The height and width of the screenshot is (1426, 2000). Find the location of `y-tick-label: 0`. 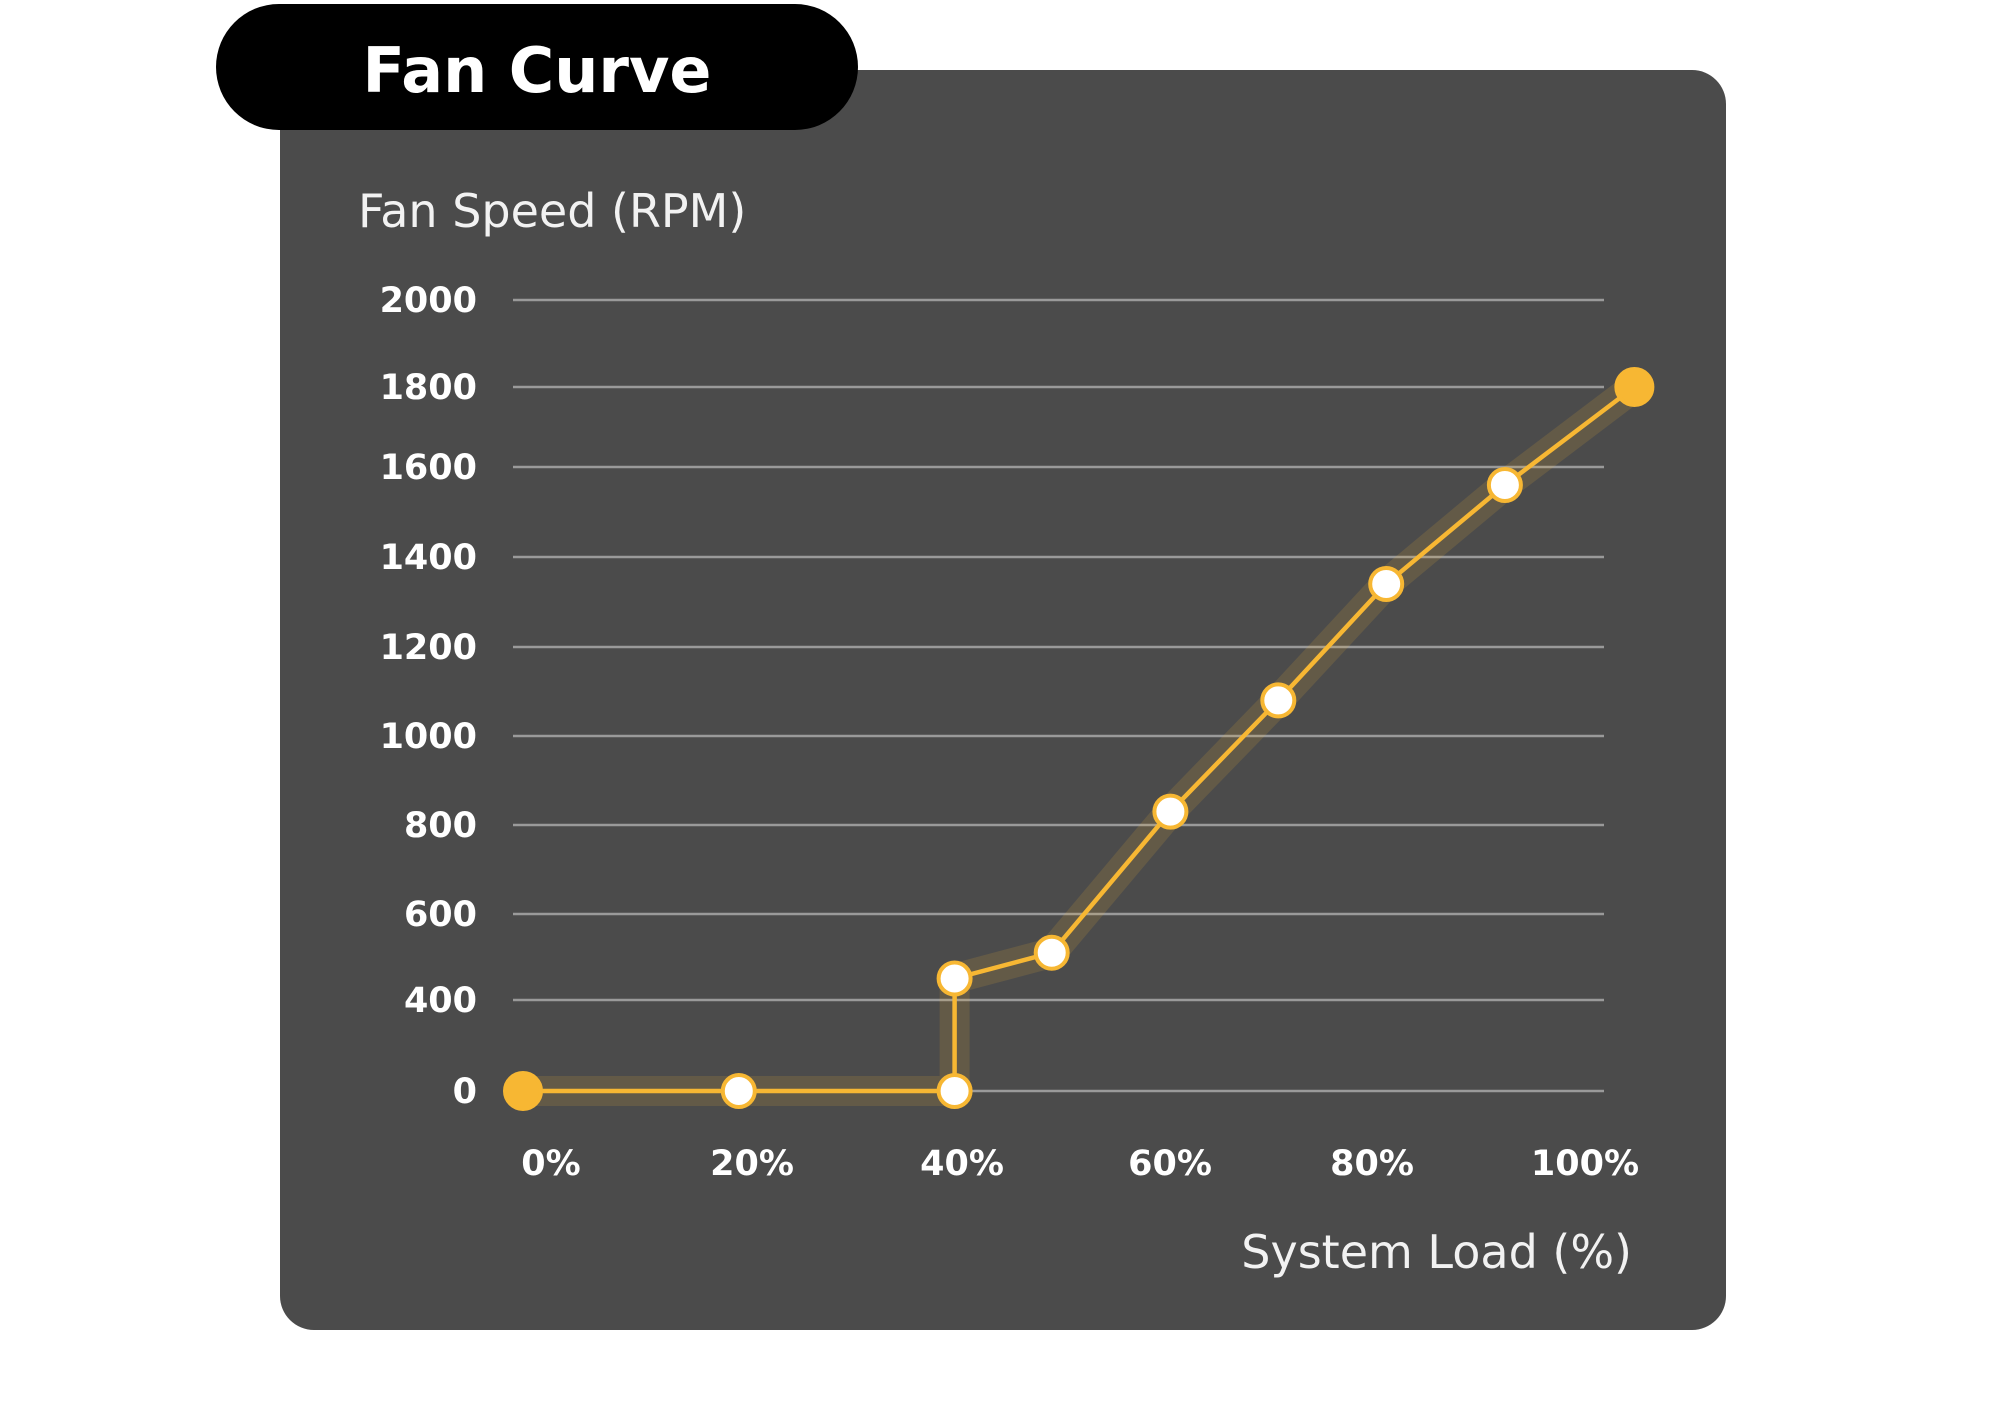

y-tick-label: 0 is located at coordinates (465, 1092).